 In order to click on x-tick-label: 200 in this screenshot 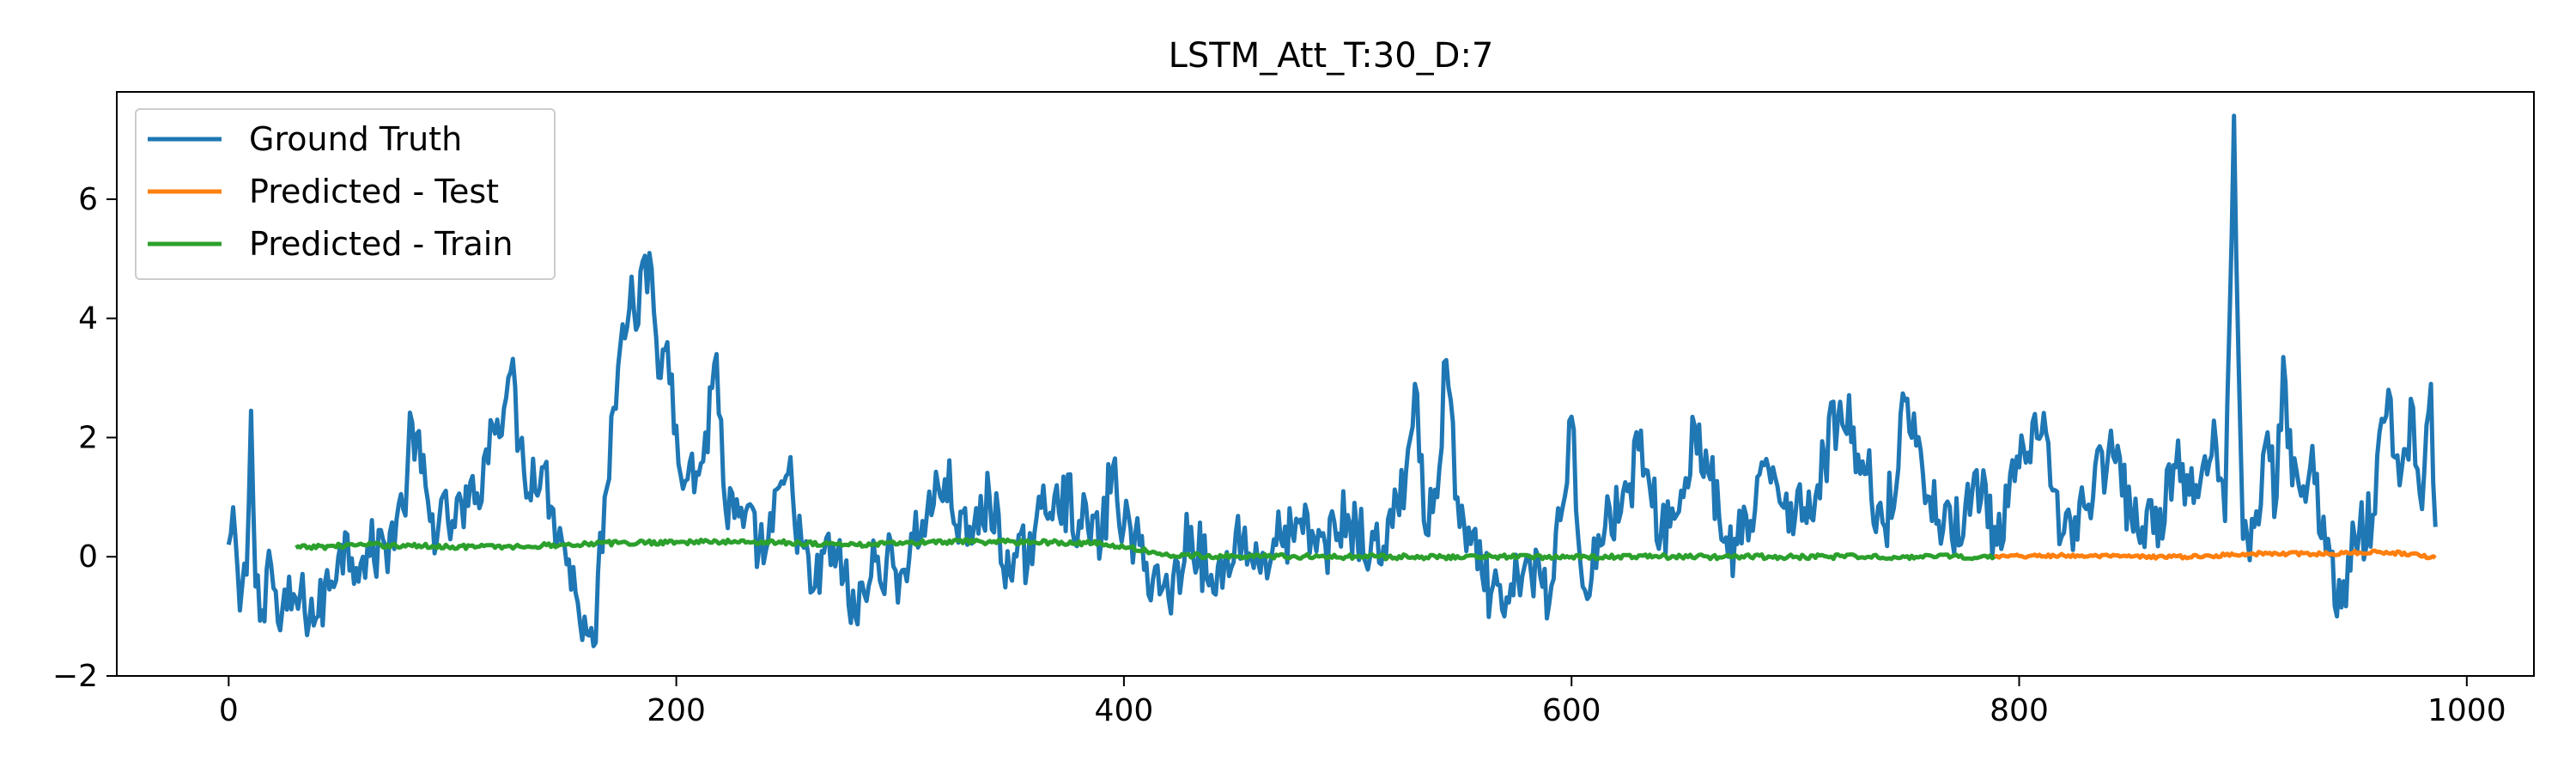, I will do `click(676, 710)`.